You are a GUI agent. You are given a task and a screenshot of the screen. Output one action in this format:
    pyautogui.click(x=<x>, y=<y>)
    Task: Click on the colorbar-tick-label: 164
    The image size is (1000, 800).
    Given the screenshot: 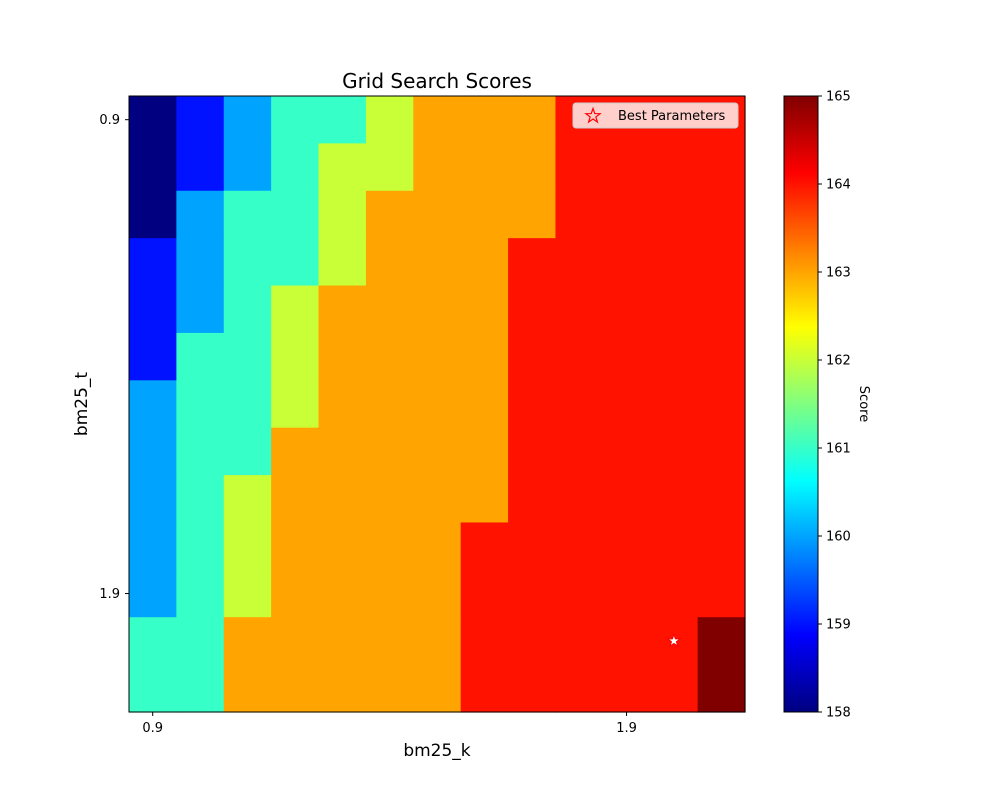 What is the action you would take?
    pyautogui.click(x=838, y=185)
    